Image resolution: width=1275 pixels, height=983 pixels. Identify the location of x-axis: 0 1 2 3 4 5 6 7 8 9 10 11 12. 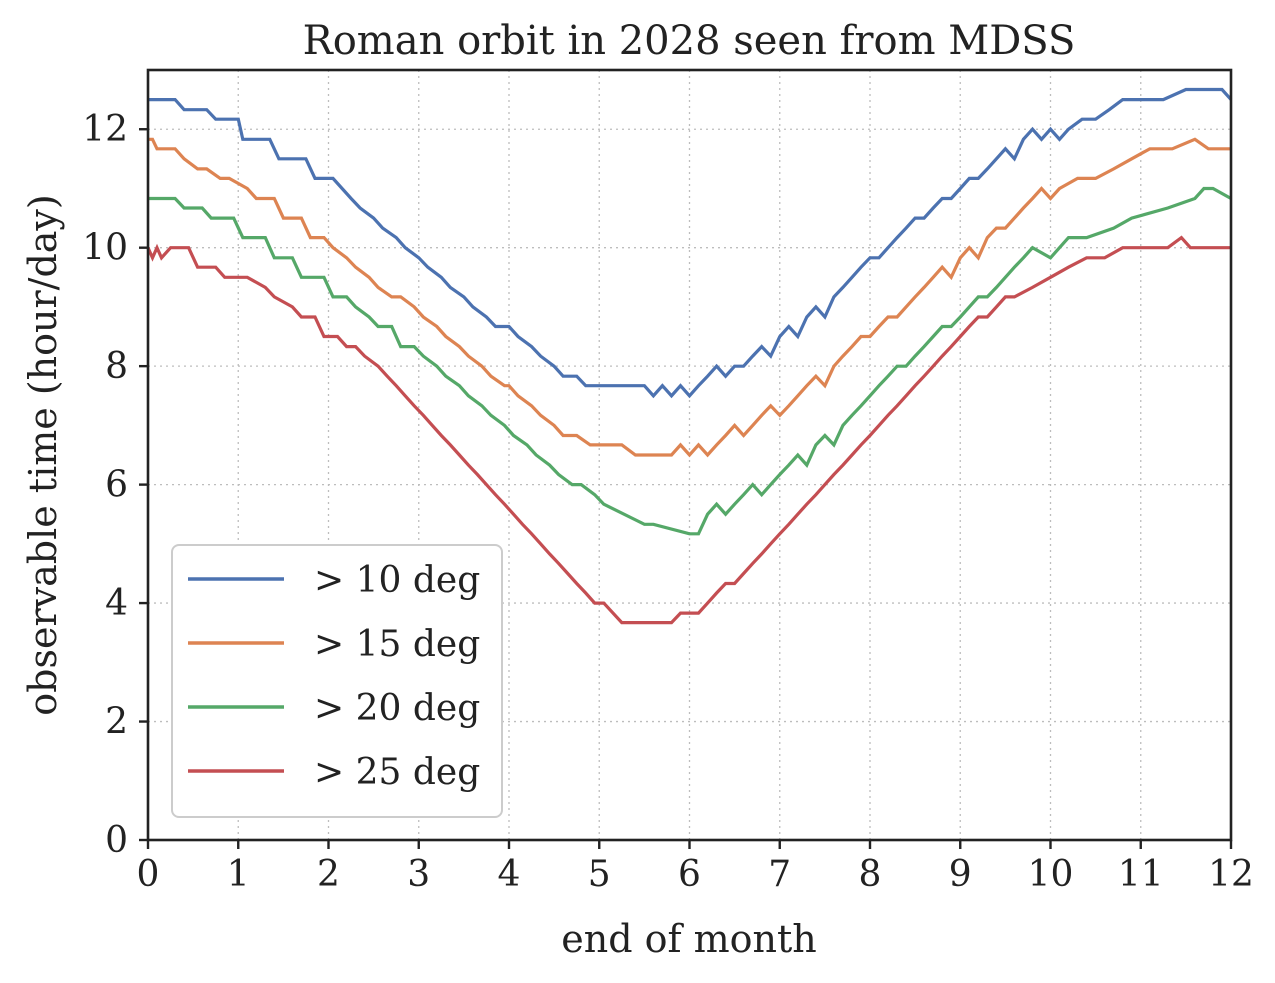
(695, 867).